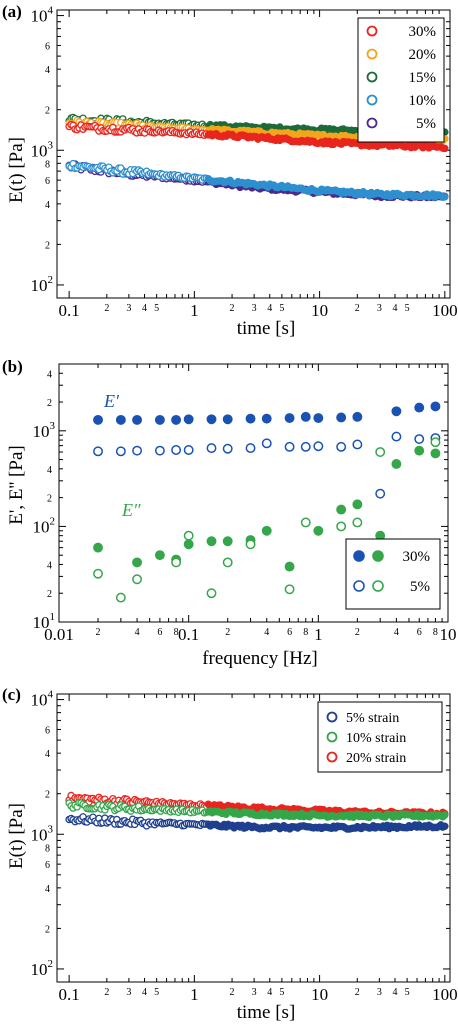 Image resolution: width=458 pixels, height=1024 pixels. I want to click on panel-c-xlabel: time [s], so click(266, 1012).